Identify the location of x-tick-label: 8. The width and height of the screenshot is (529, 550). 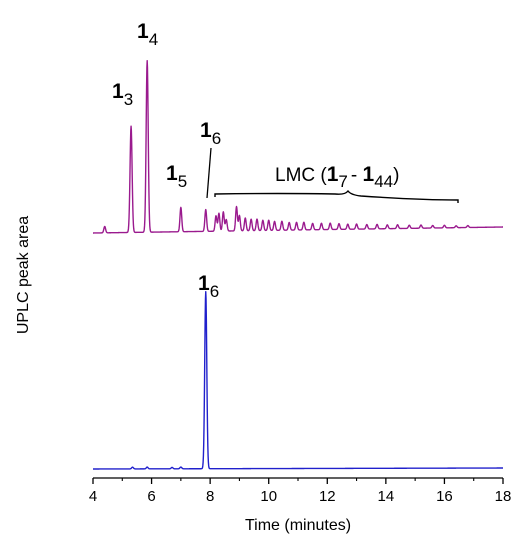
(210, 496).